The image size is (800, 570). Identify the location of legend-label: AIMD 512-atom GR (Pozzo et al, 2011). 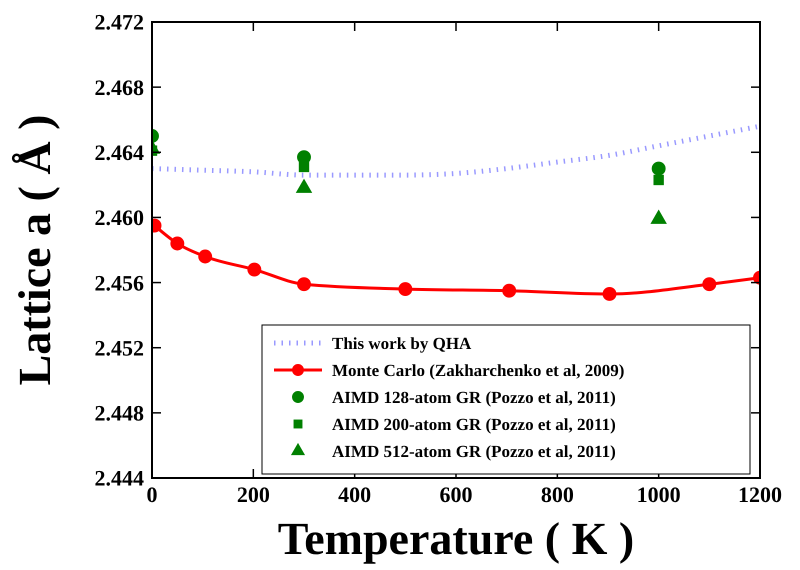
(474, 451).